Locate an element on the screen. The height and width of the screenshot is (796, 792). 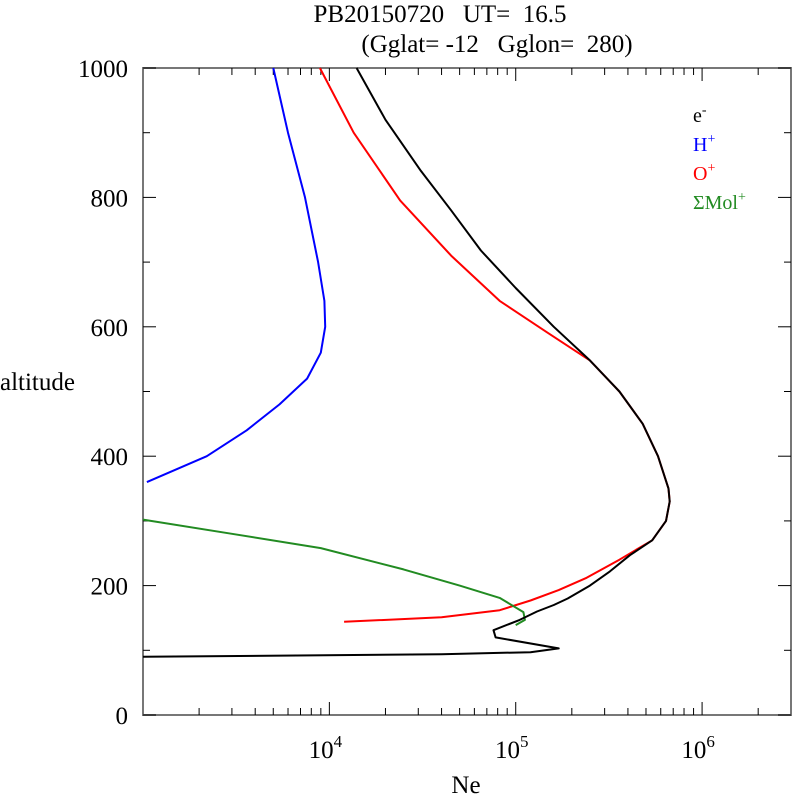
x-tick-labels: 10⁴ 10⁵ 10⁶ is located at coordinates (512, 748).